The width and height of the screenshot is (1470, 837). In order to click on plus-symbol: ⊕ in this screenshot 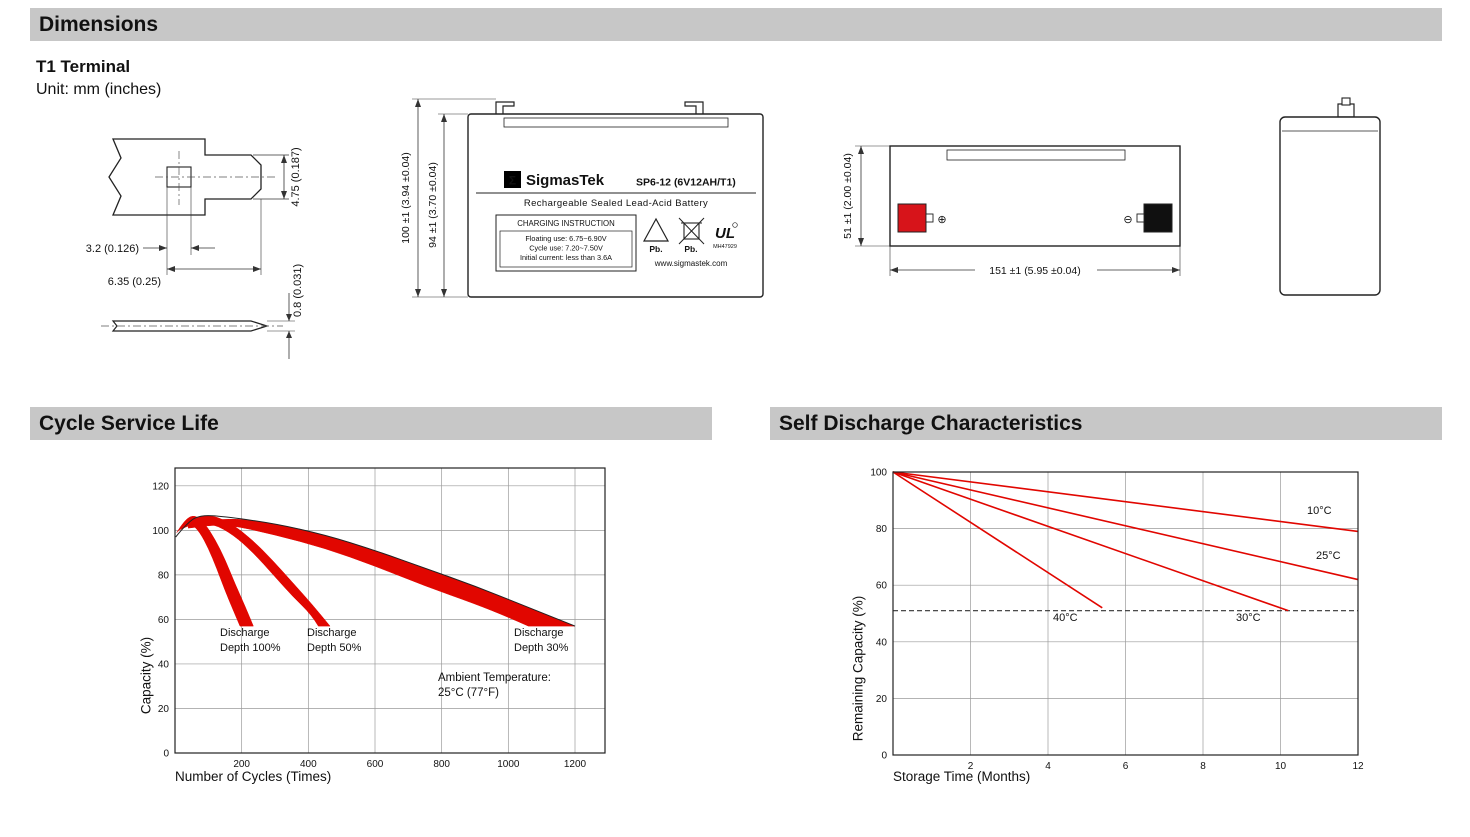, I will do `click(941, 220)`.